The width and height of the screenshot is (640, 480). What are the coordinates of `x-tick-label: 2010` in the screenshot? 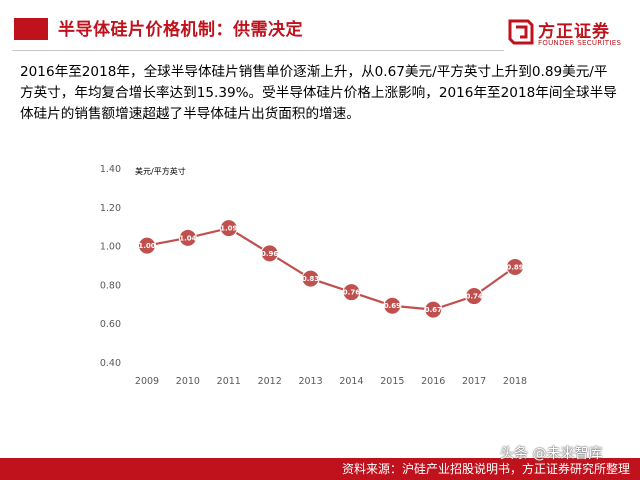 It's located at (188, 381).